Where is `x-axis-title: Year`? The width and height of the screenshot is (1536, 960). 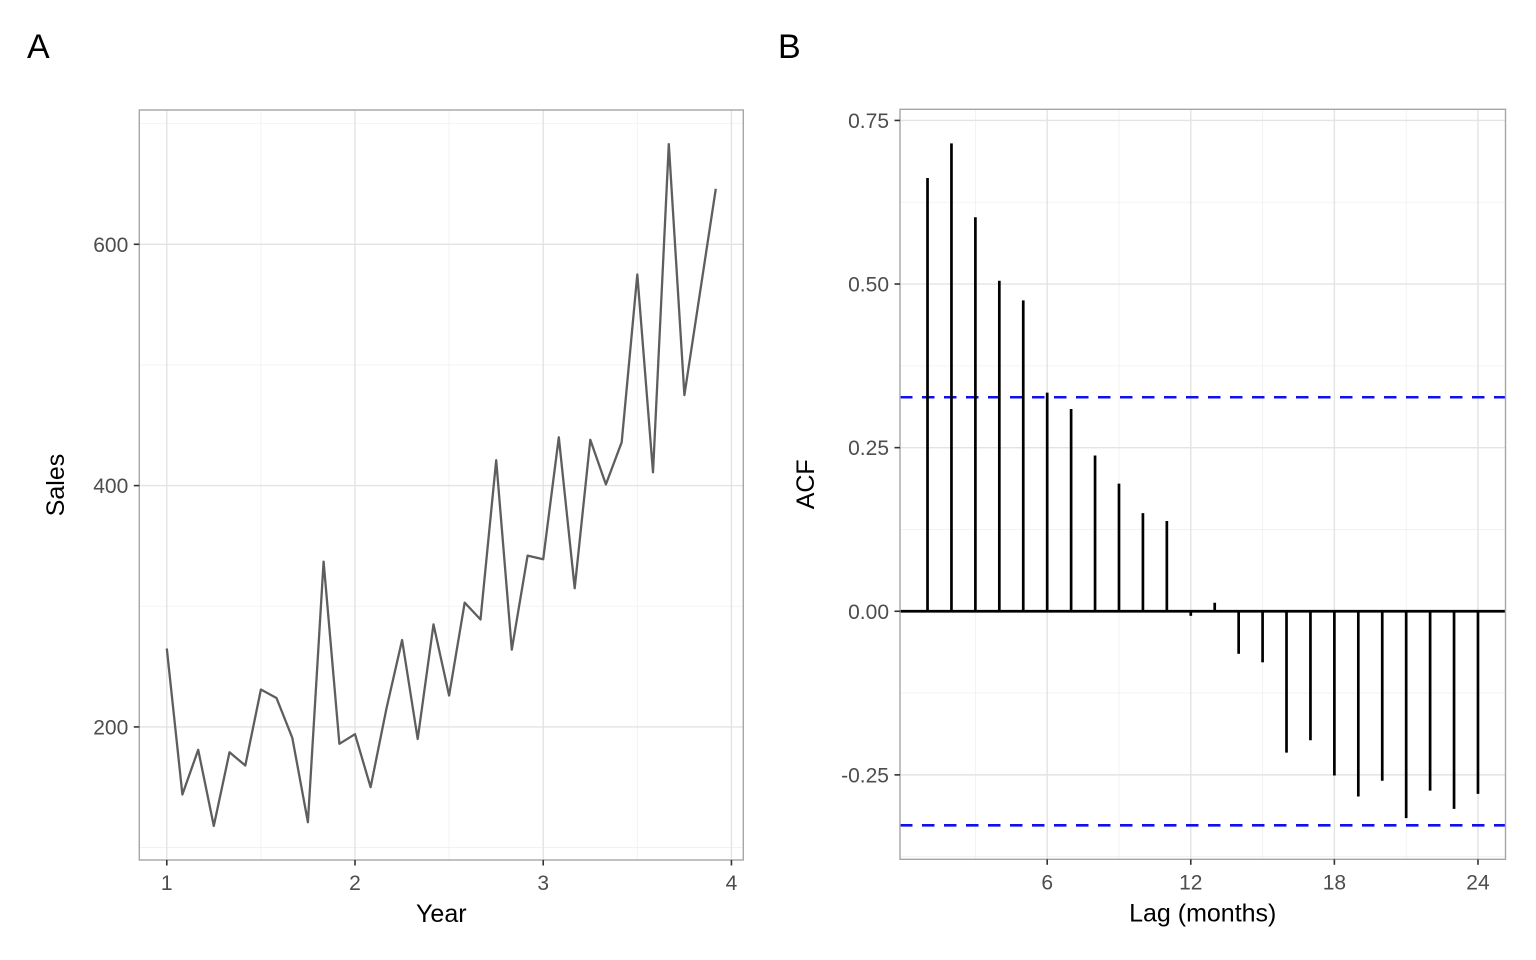
x-axis-title: Year is located at coordinates (441, 914).